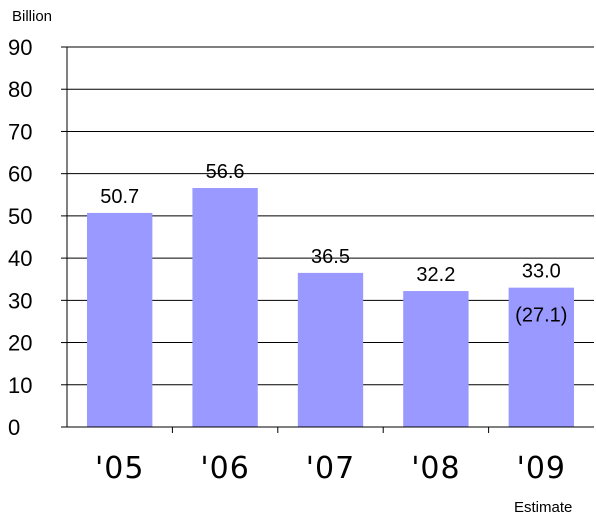 The image size is (596, 522). Describe the element at coordinates (541, 468) in the screenshot. I see `x-category-label: '09` at that location.